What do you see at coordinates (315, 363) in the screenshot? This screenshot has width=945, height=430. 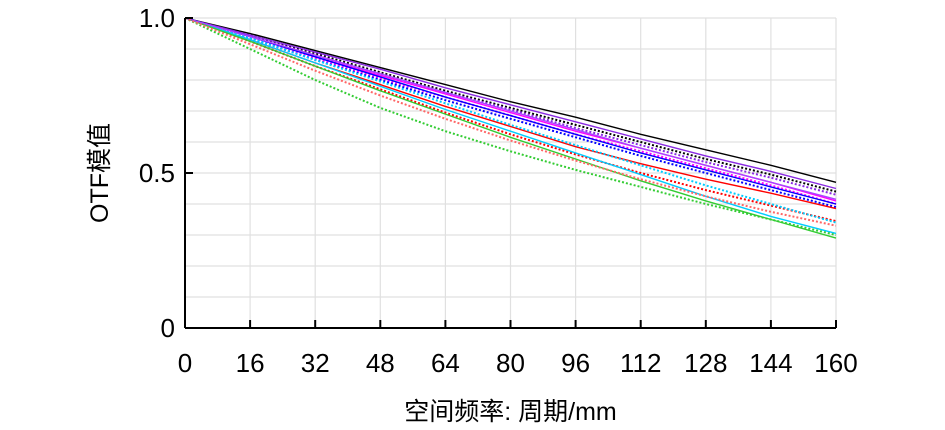 I see `x-tick-label: 32` at bounding box center [315, 363].